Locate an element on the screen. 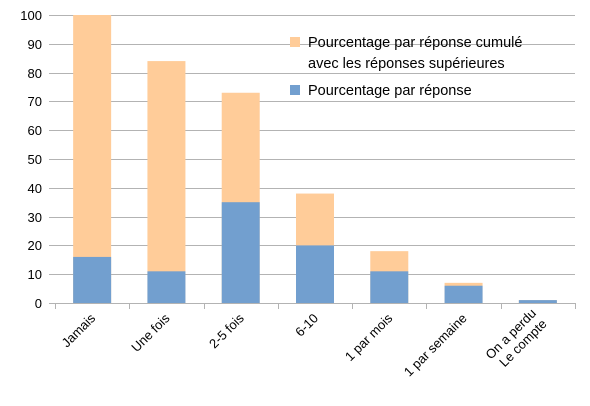 This screenshot has width=590, height=406. y-axis-tick-labels: 0 10 20 30 40 50 60 70 80 90 100 is located at coordinates (31, 159).